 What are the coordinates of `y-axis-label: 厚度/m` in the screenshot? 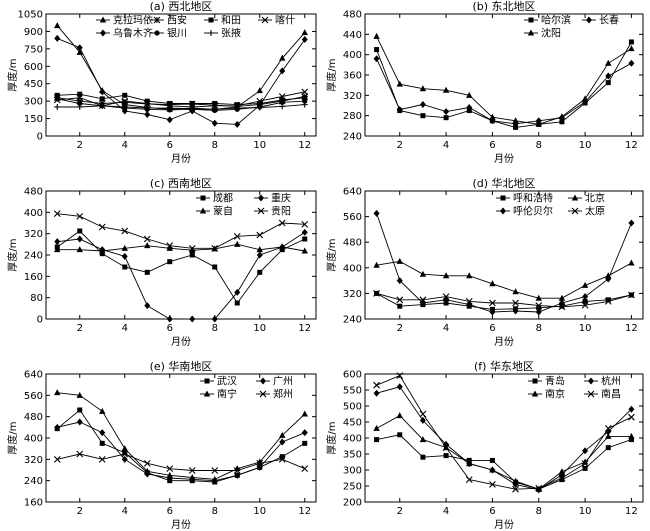 It's located at (331, 74).